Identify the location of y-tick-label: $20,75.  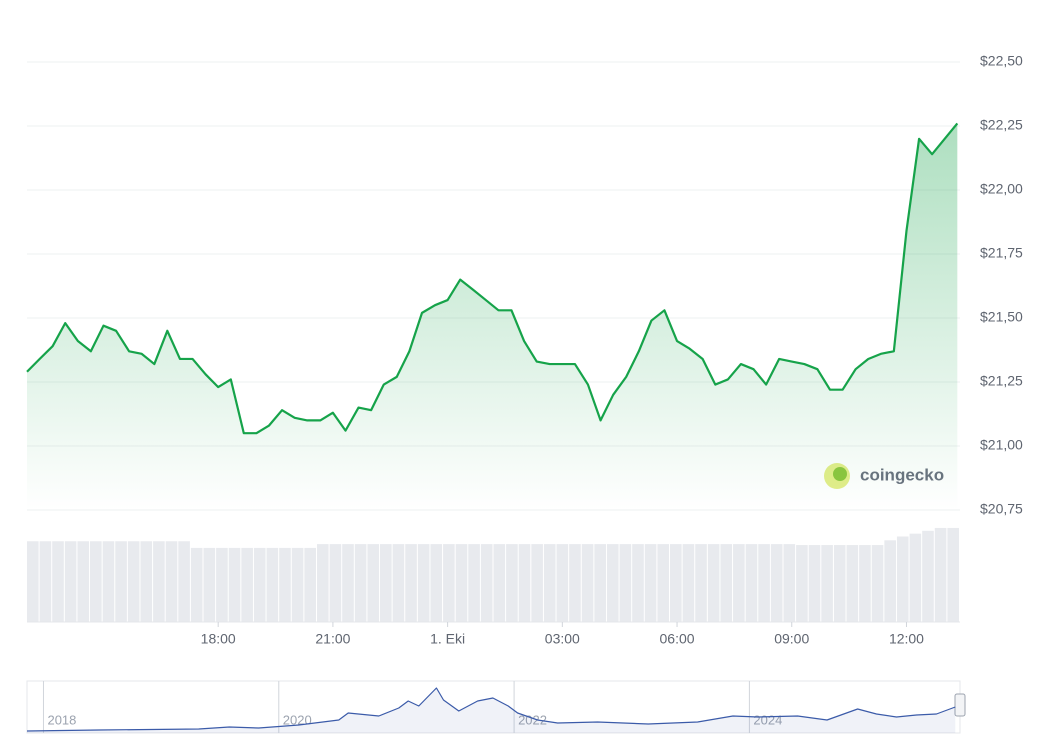
(1001, 509).